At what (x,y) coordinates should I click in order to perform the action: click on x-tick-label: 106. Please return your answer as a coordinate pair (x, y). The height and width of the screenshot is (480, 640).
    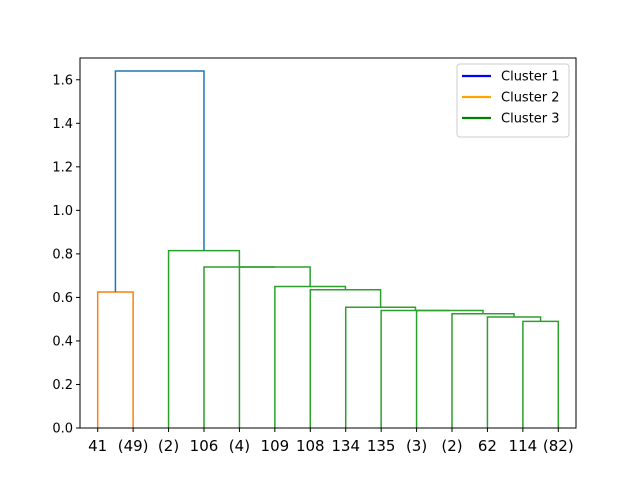
    Looking at the image, I should click on (204, 446).